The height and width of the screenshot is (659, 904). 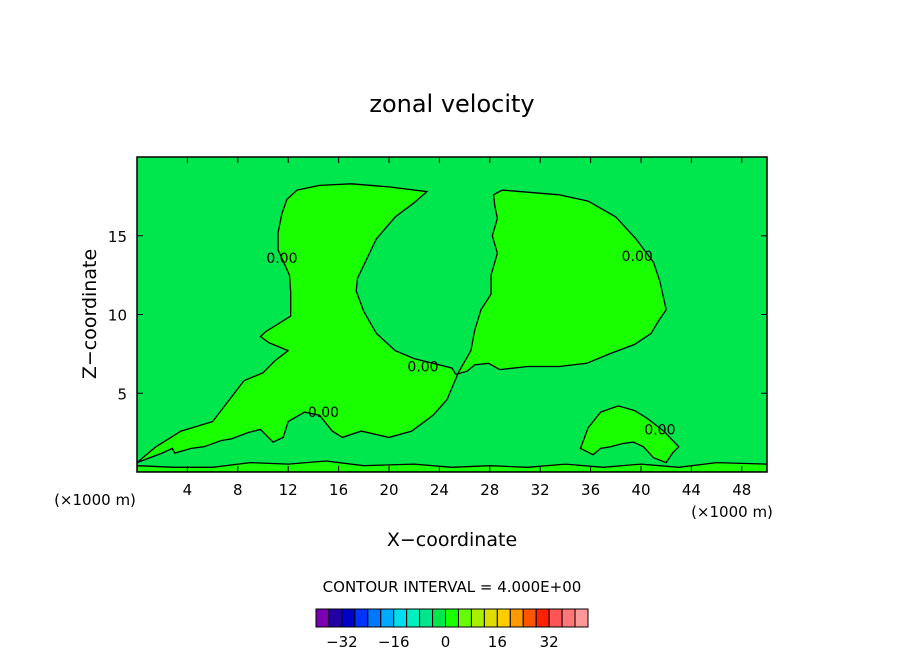 What do you see at coordinates (691, 490) in the screenshot?
I see `x-tick-label: 44` at bounding box center [691, 490].